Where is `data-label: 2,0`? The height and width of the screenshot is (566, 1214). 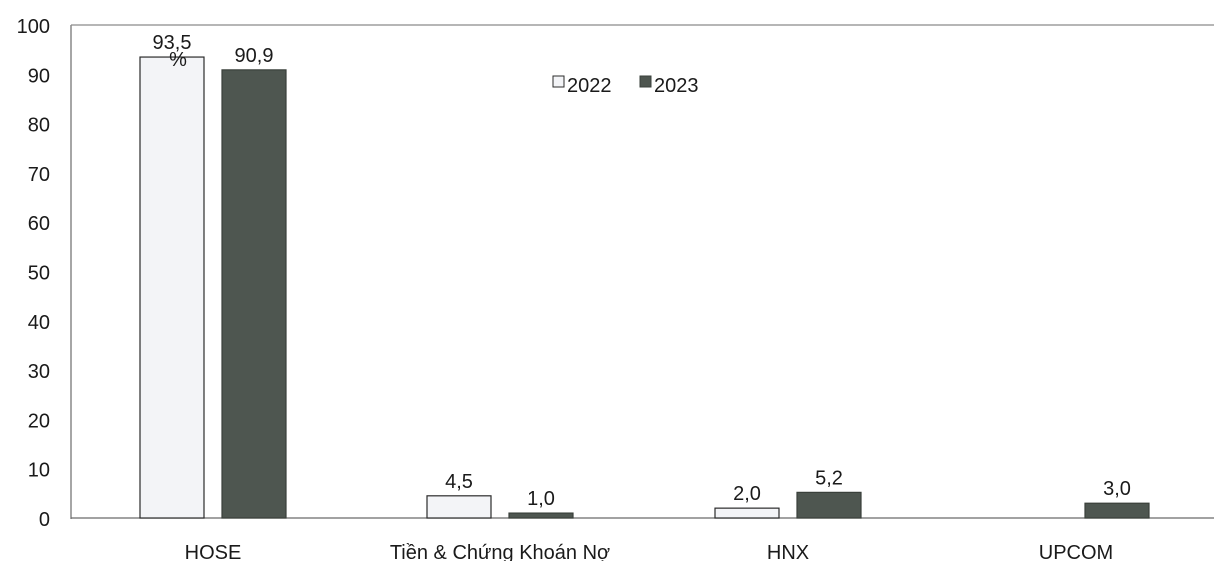 data-label: 2,0 is located at coordinates (747, 494).